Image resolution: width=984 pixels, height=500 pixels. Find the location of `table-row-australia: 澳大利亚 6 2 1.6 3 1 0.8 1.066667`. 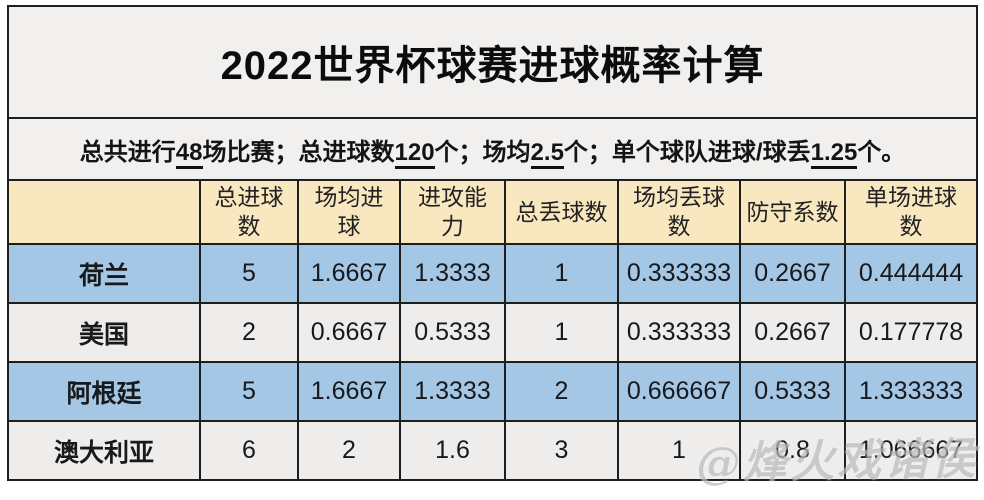

table-row-australia: 澳大利亚 6 2 1.6 3 1 0.8 1.066667 is located at coordinates (493, 450).